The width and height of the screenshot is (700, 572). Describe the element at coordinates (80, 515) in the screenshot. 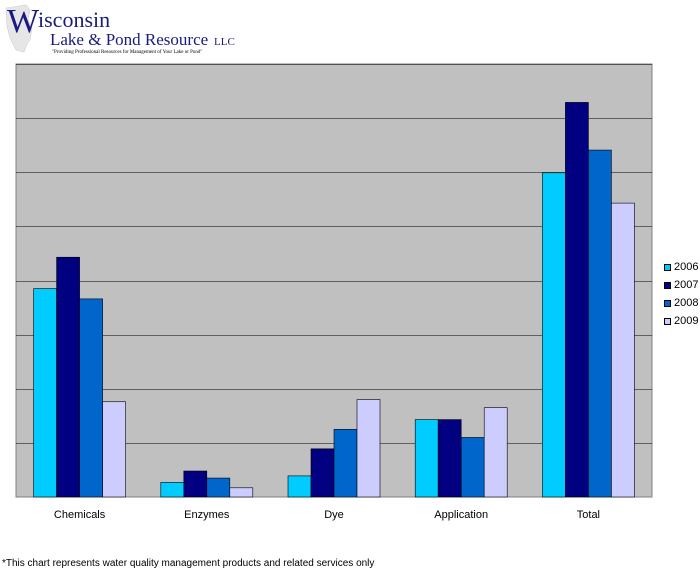

I see `x-tick-label: Chemicals` at that location.